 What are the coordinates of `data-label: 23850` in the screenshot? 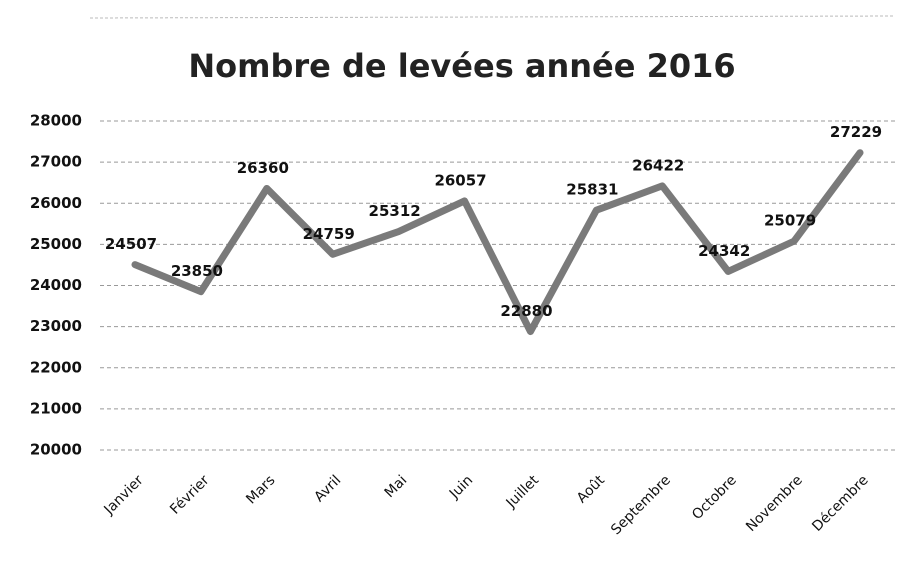 It's located at (197, 271).